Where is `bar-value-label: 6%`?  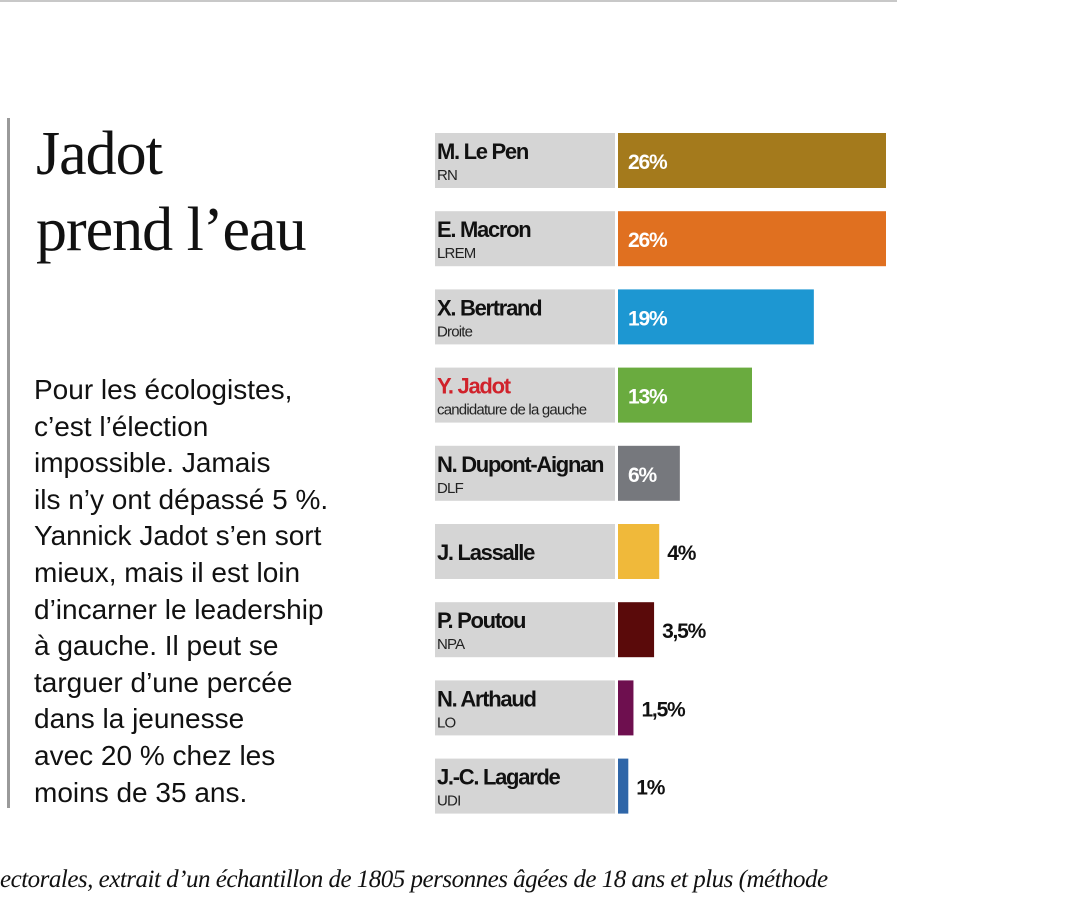
bar-value-label: 6% is located at coordinates (642, 475).